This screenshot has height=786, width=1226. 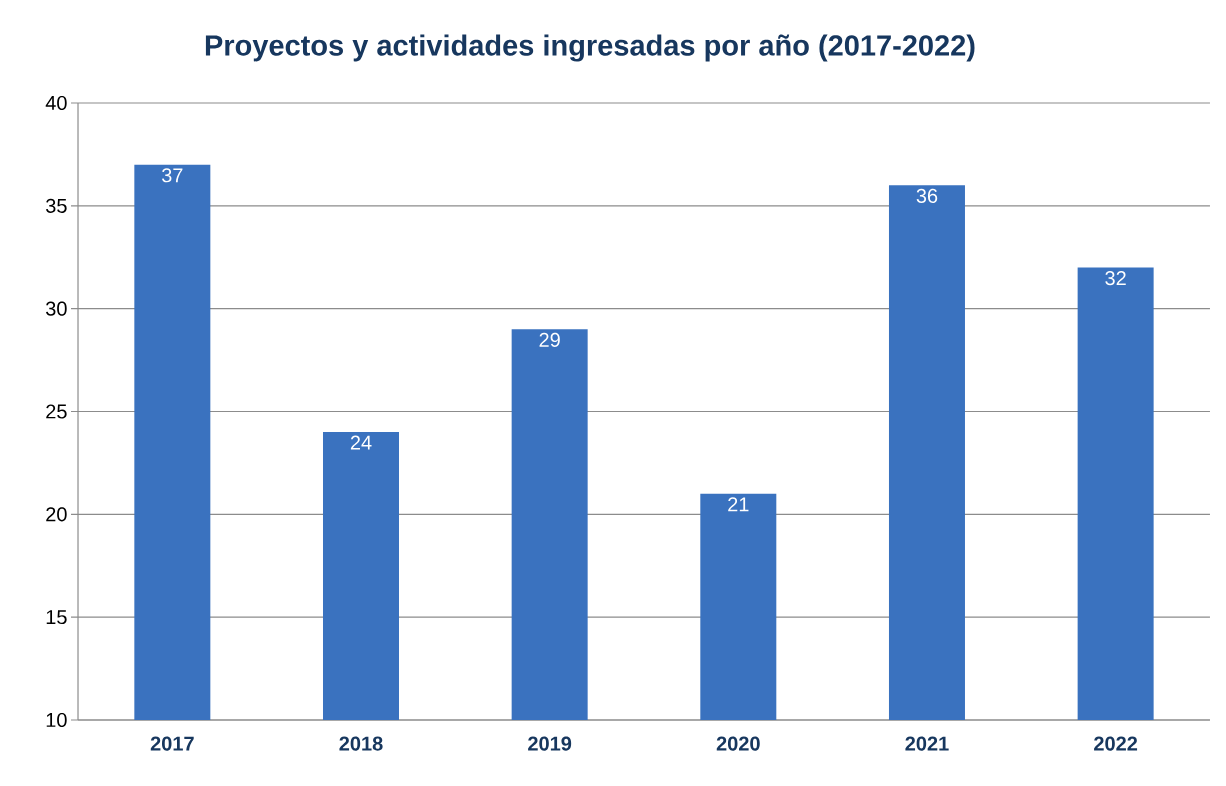 I want to click on data-label: 36, so click(x=927, y=195).